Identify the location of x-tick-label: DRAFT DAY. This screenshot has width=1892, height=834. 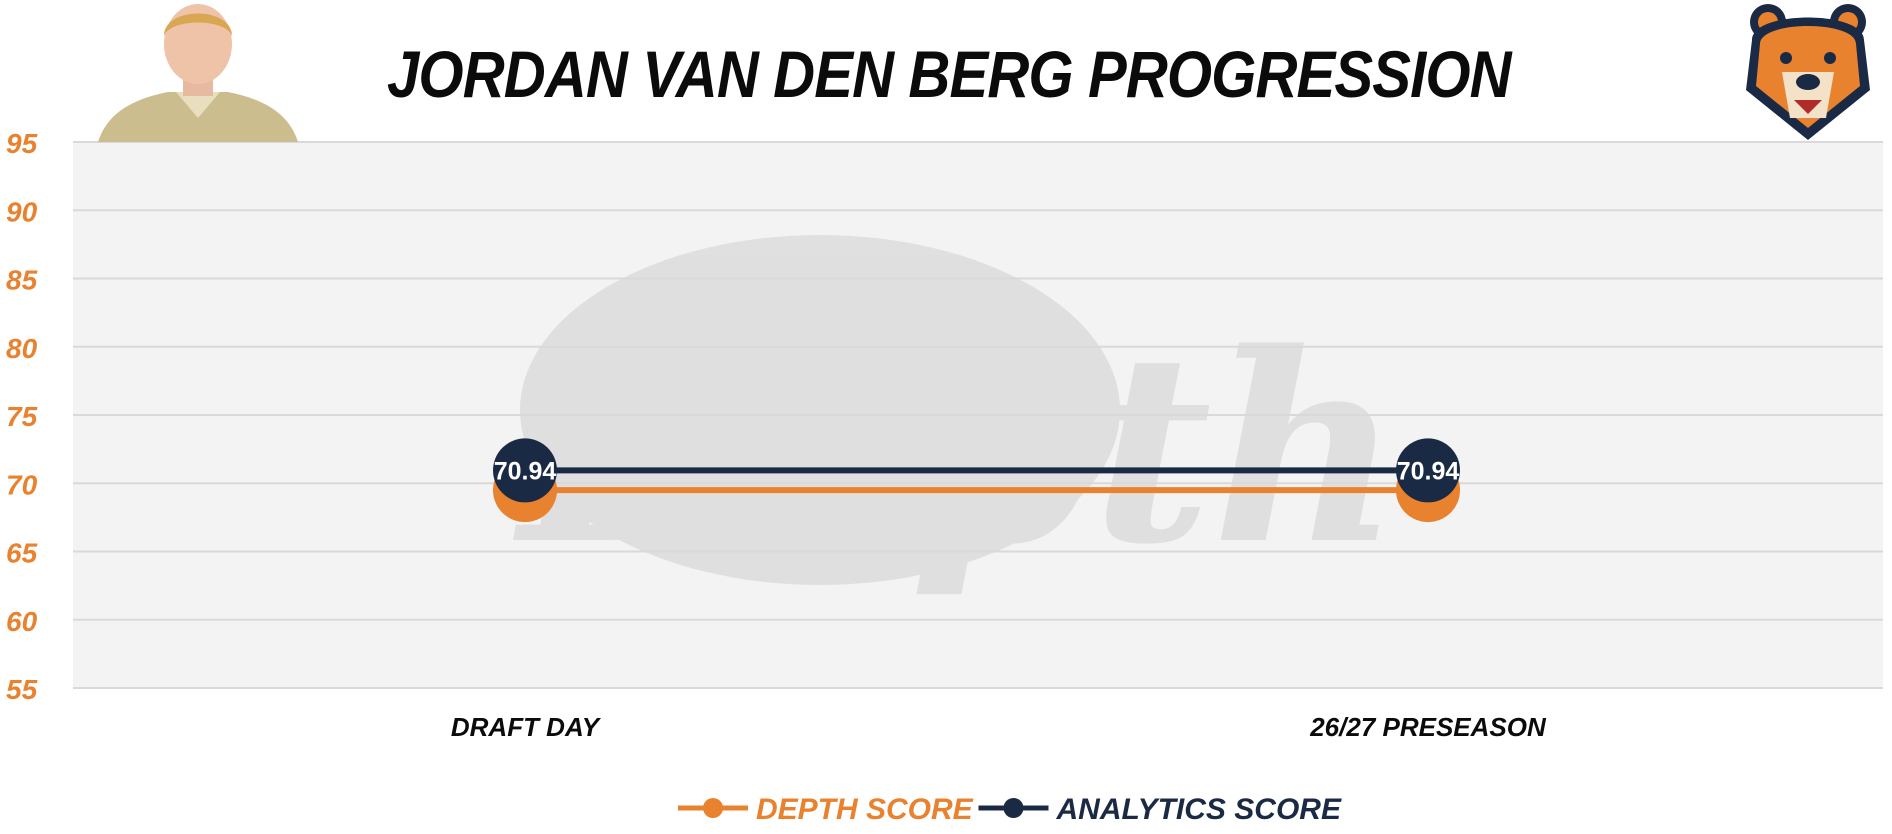
(526, 727).